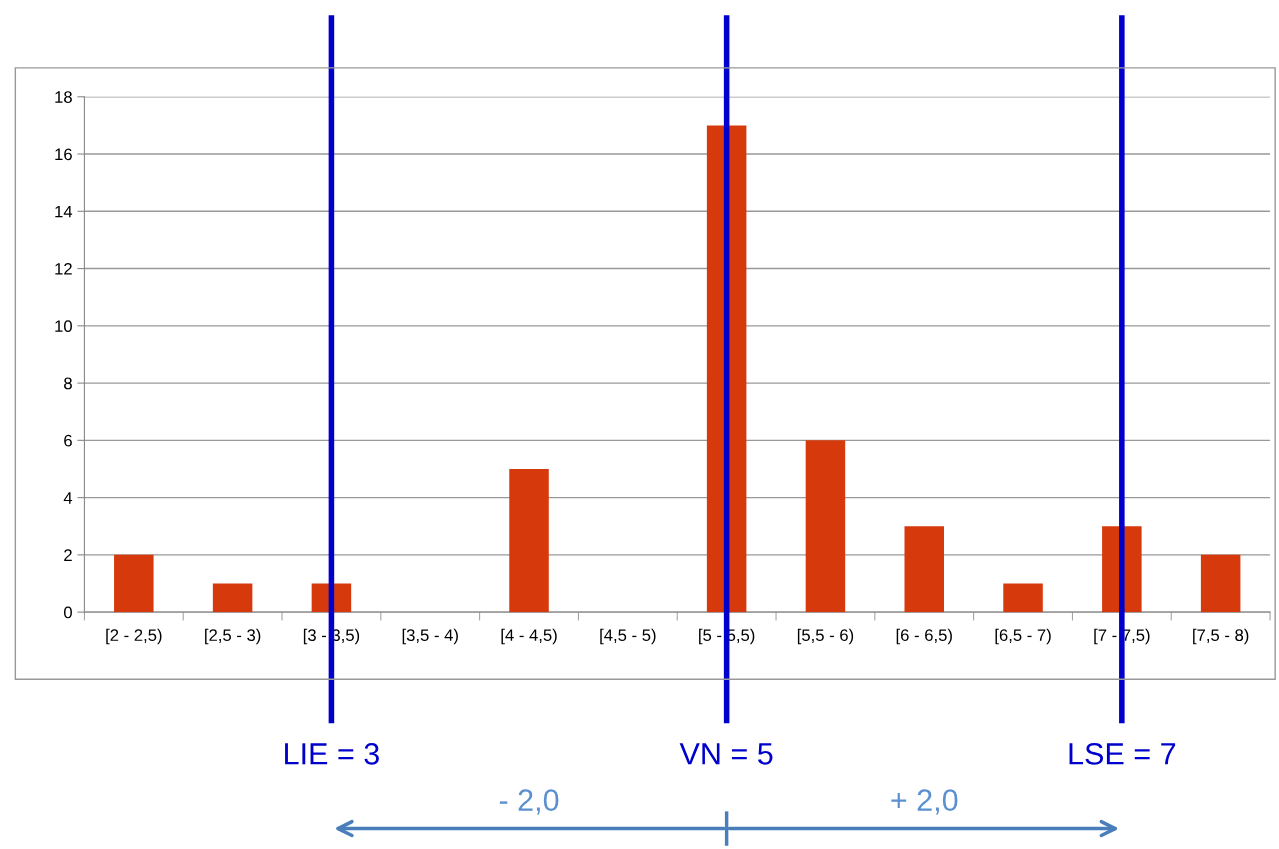  Describe the element at coordinates (64, 211) in the screenshot. I see `y-tick-label: 14` at that location.